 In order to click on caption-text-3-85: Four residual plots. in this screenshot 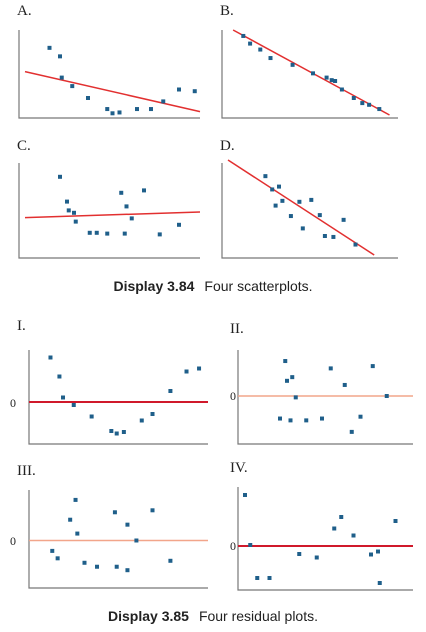, I will do `click(258, 616)`.